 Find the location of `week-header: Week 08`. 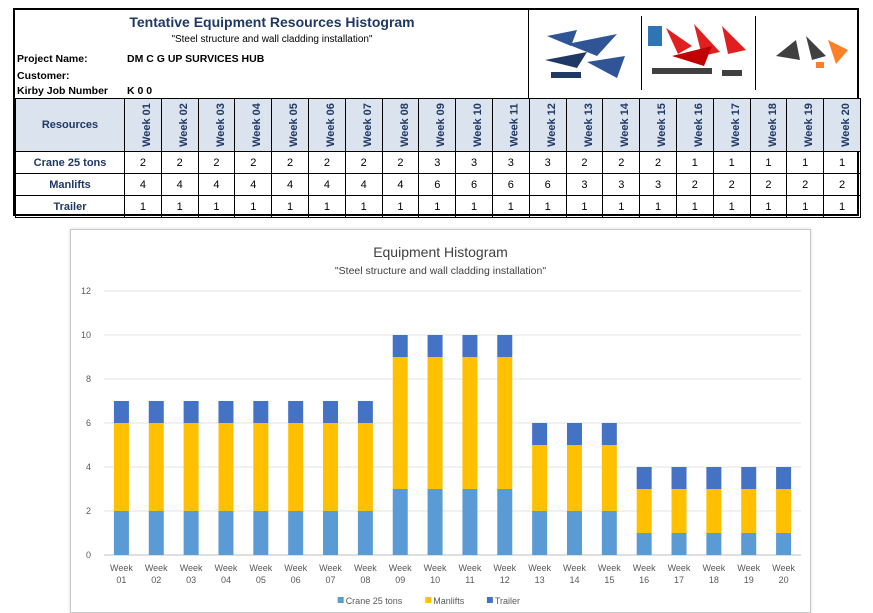

week-header: Week 08 is located at coordinates (400, 125).